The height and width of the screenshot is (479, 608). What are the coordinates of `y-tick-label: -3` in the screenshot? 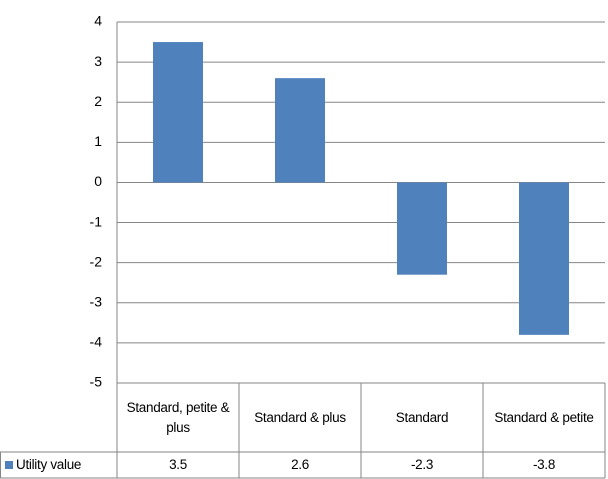 It's located at (96, 301).